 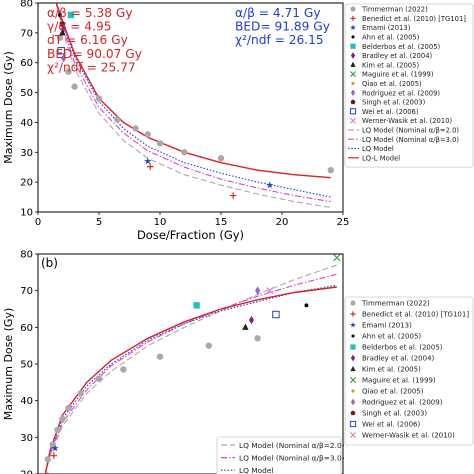 I want to click on x-tick-label: 20, so click(x=282, y=222).